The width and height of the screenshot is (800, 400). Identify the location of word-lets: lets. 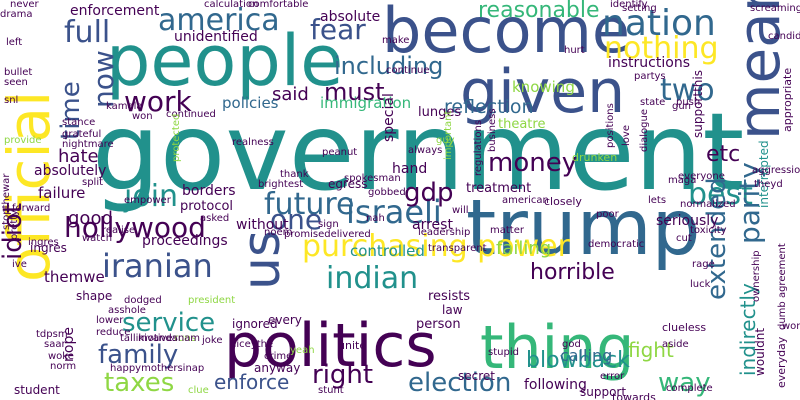
(657, 200).